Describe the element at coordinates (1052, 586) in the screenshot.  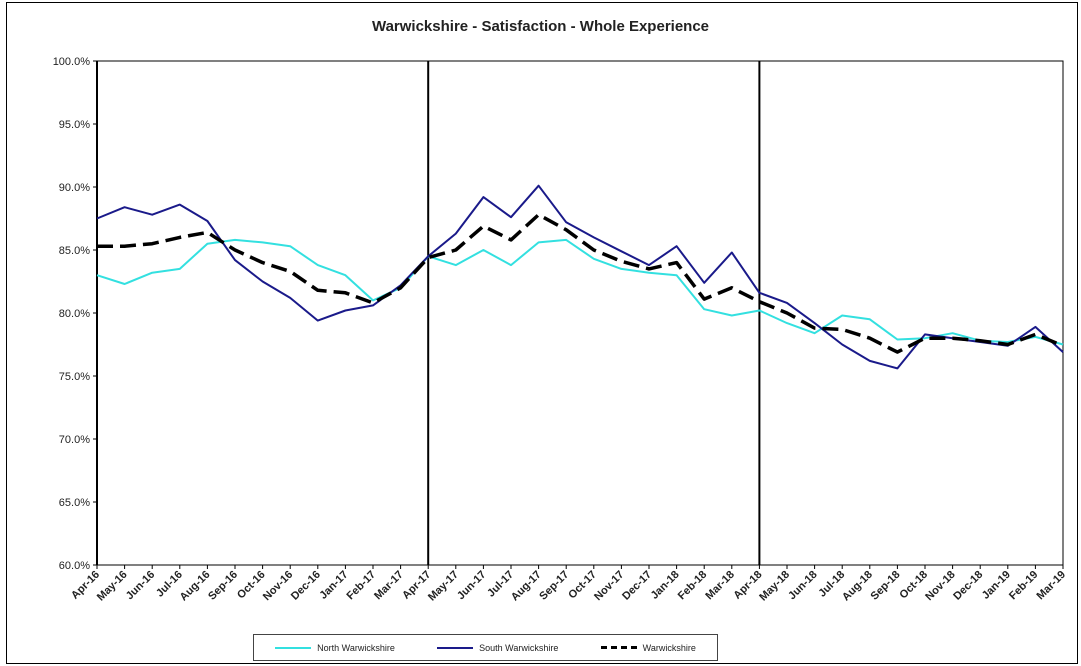
I see `x-tick-label: Mar-19` at that location.